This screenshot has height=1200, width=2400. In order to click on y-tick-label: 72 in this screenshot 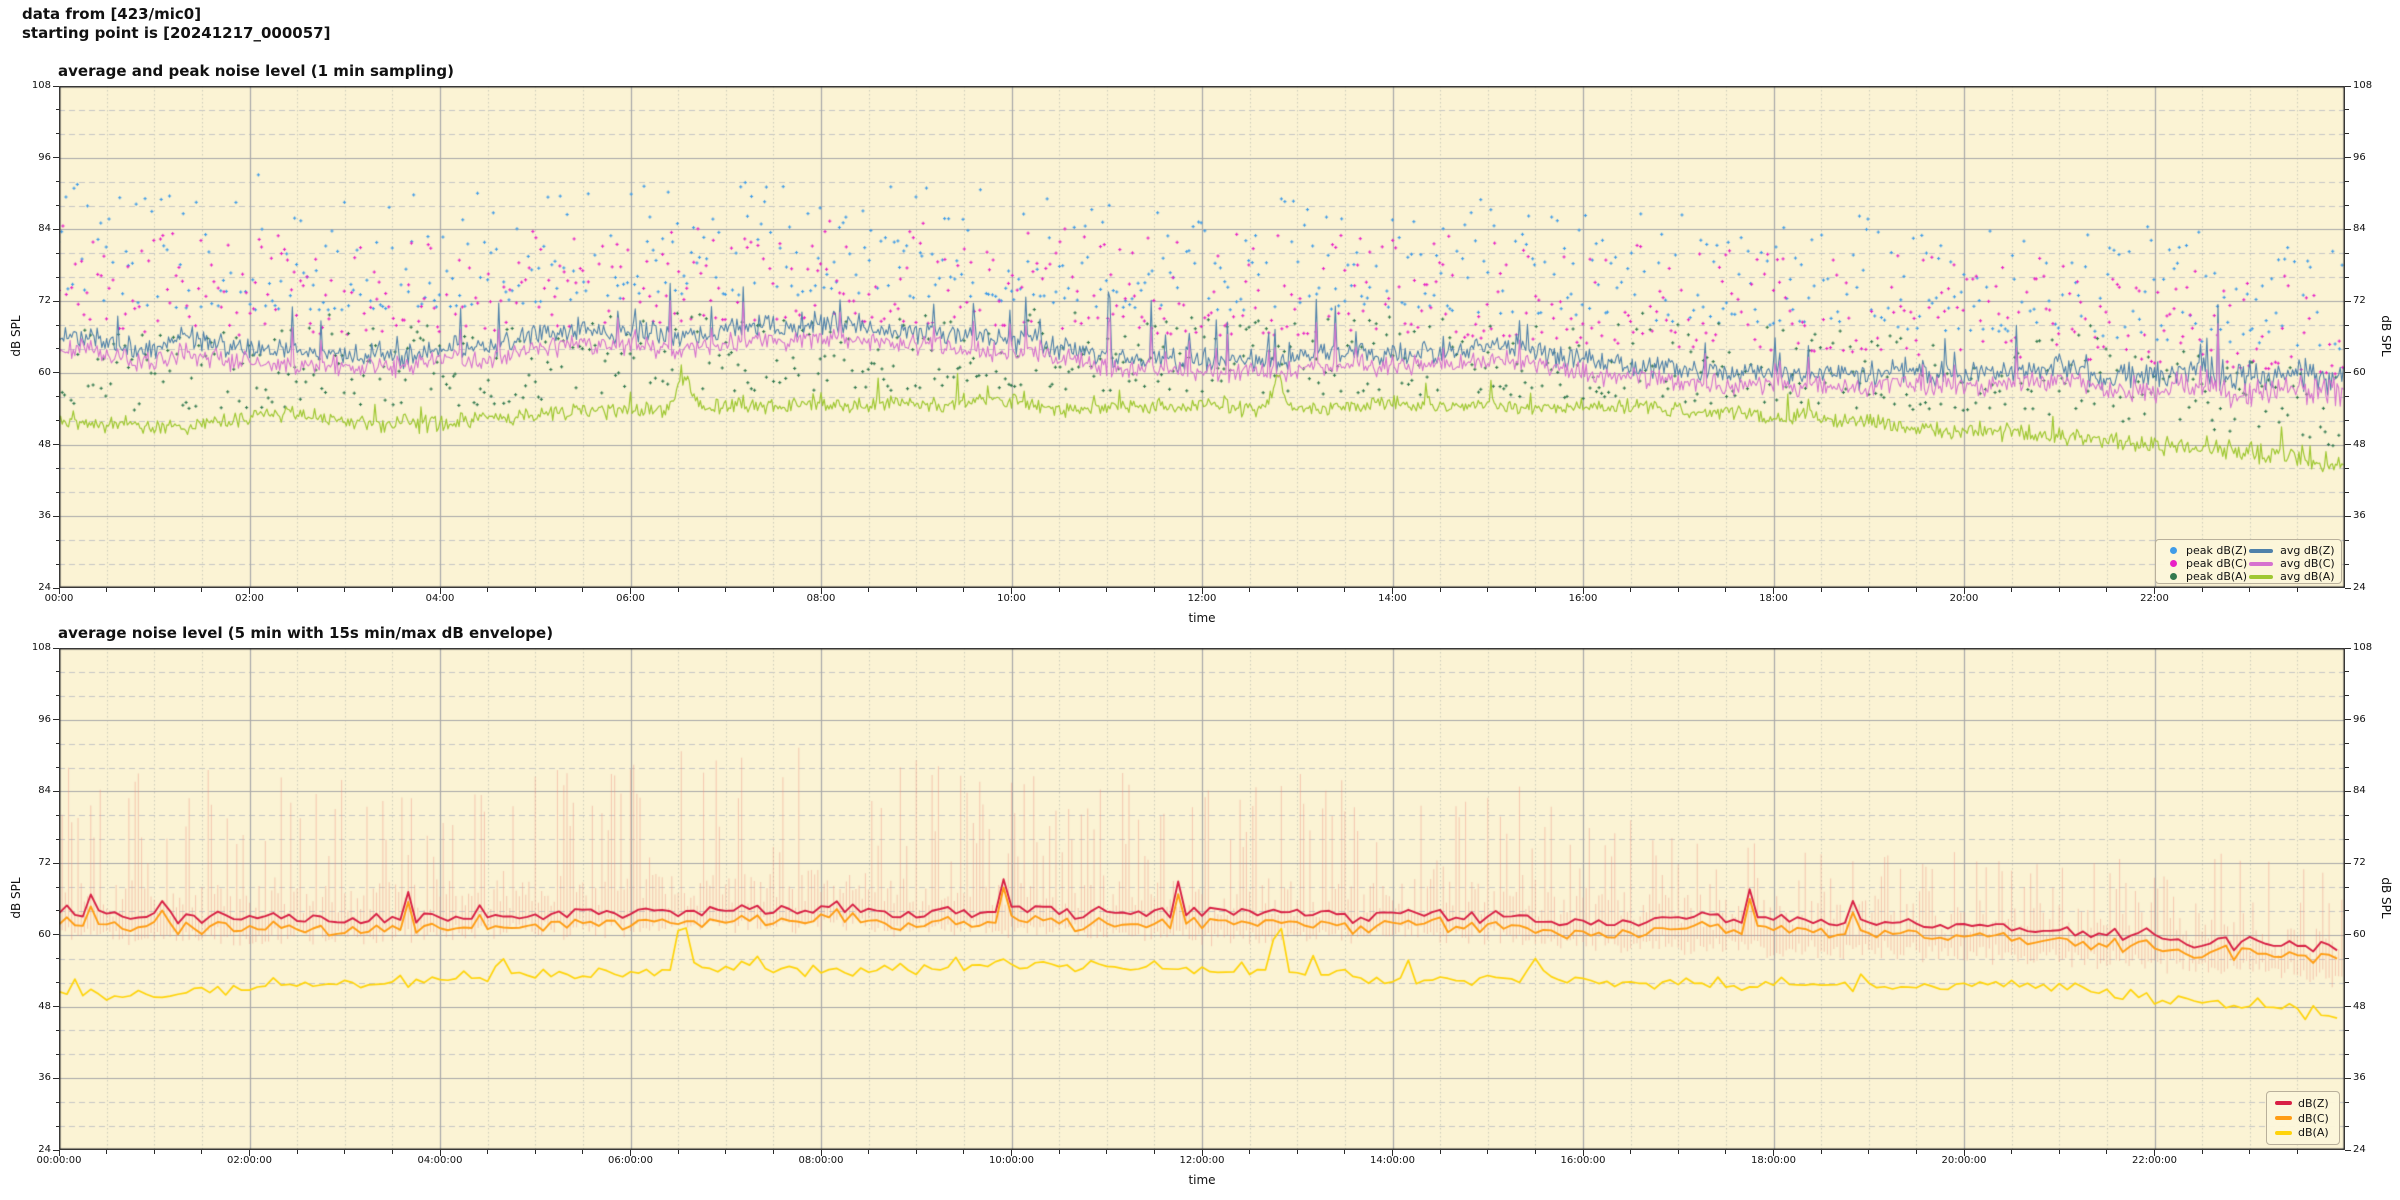, I will do `click(2359, 863)`.